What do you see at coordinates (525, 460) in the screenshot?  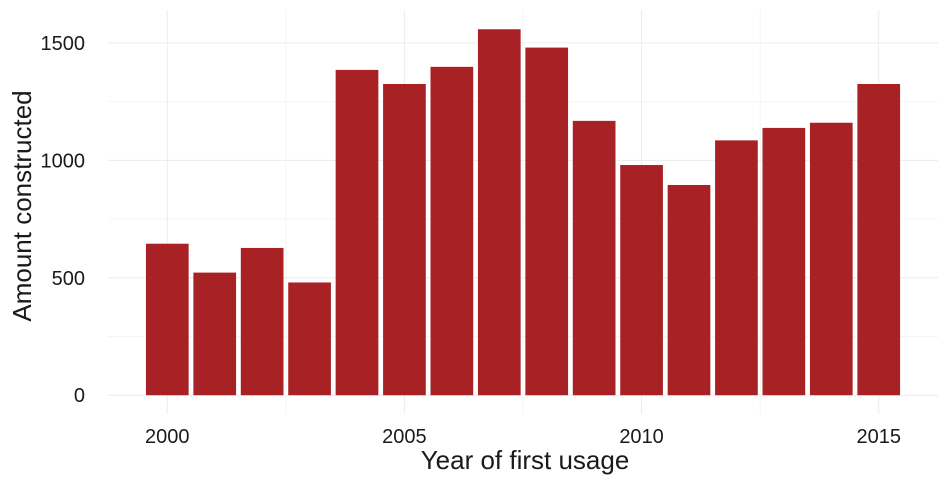 I see `x-axis-title: Year of first usage` at bounding box center [525, 460].